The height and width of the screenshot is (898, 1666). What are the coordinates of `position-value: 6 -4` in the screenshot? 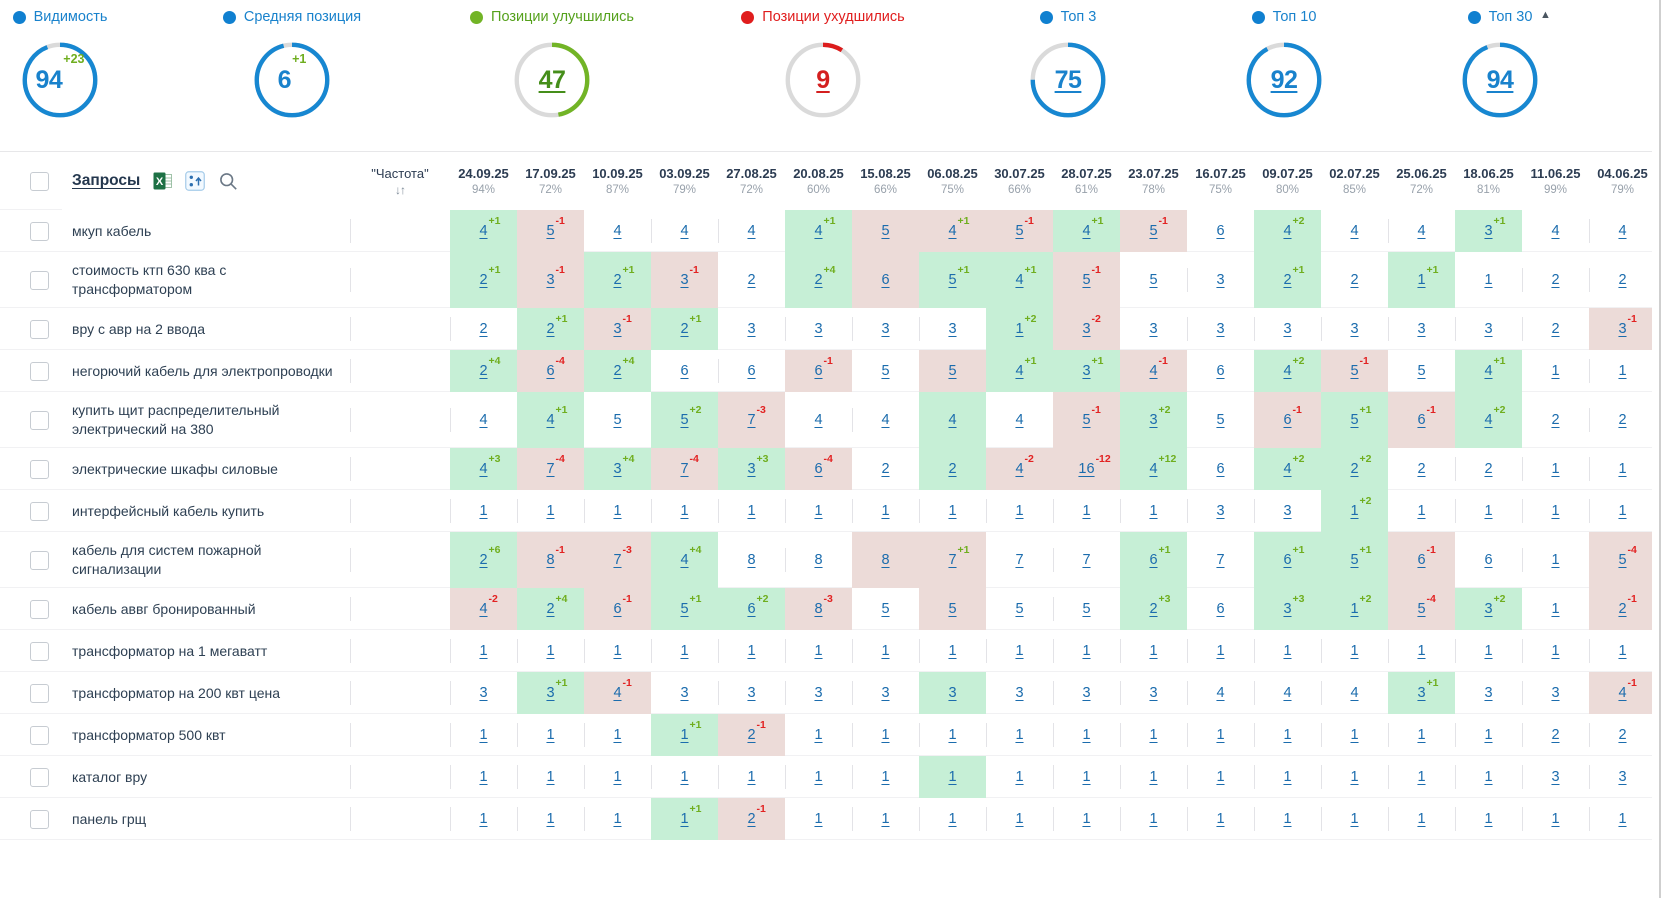 It's located at (555, 367).